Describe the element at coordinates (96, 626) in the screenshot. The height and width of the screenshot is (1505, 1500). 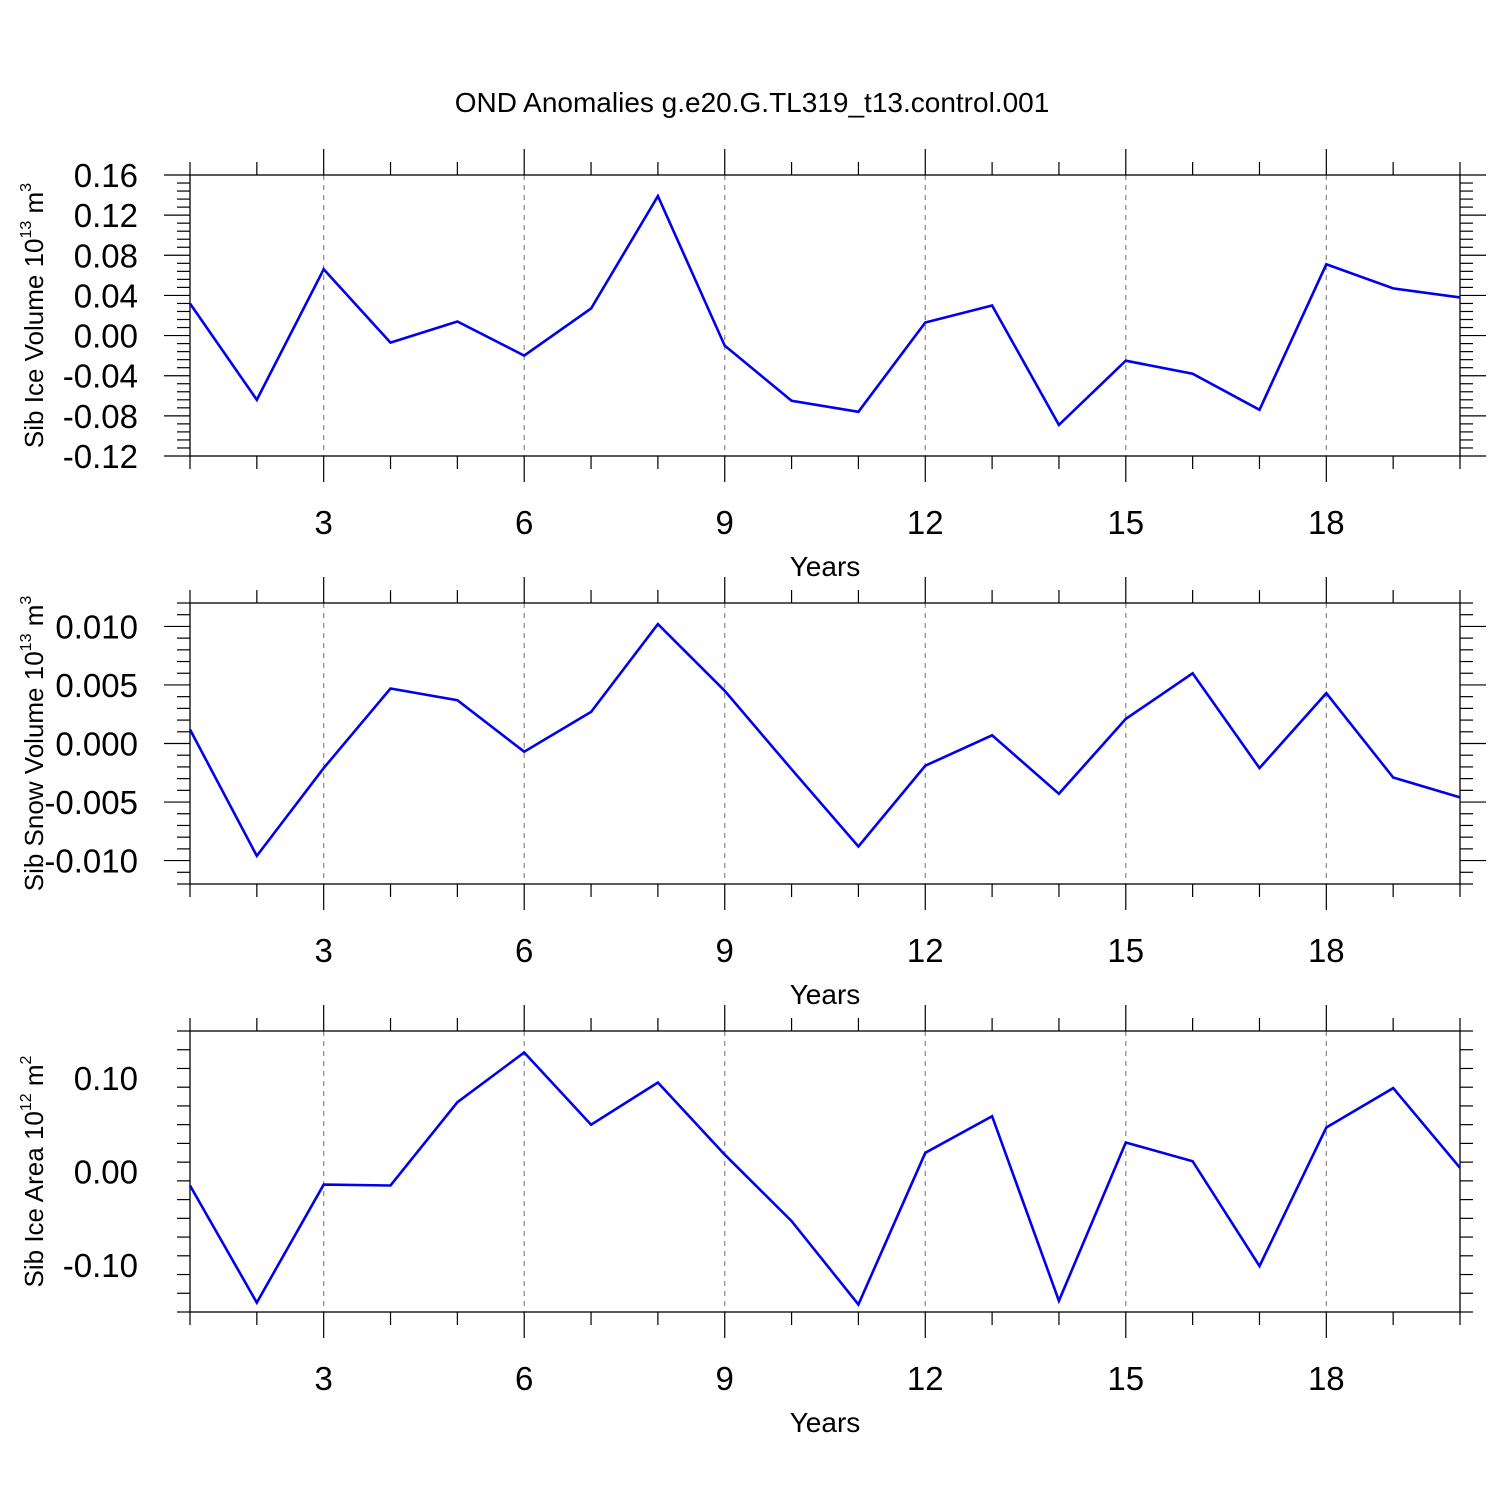
I see `y-tick-label: 0.010` at that location.